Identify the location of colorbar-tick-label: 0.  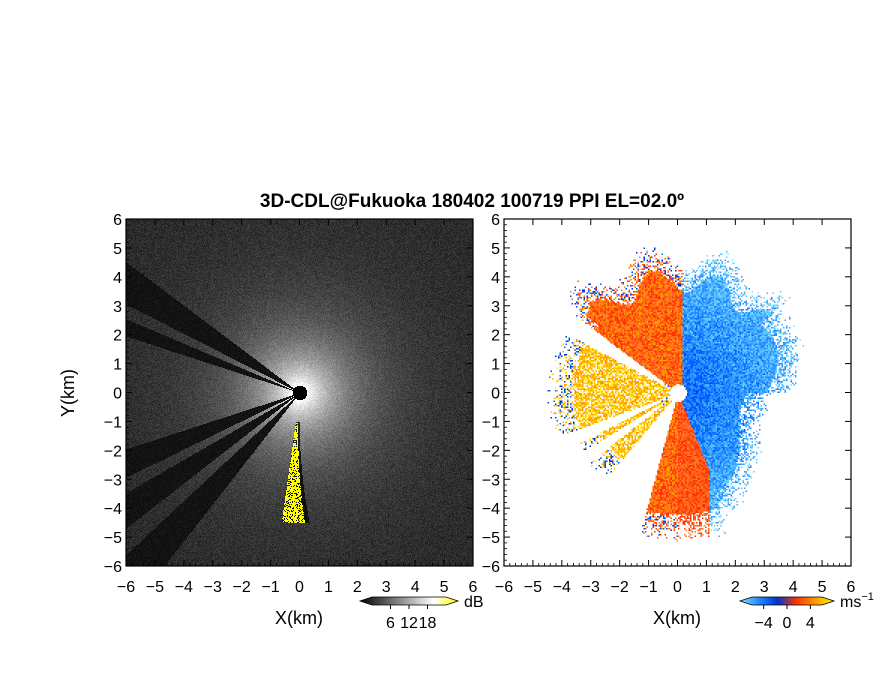
(787, 623).